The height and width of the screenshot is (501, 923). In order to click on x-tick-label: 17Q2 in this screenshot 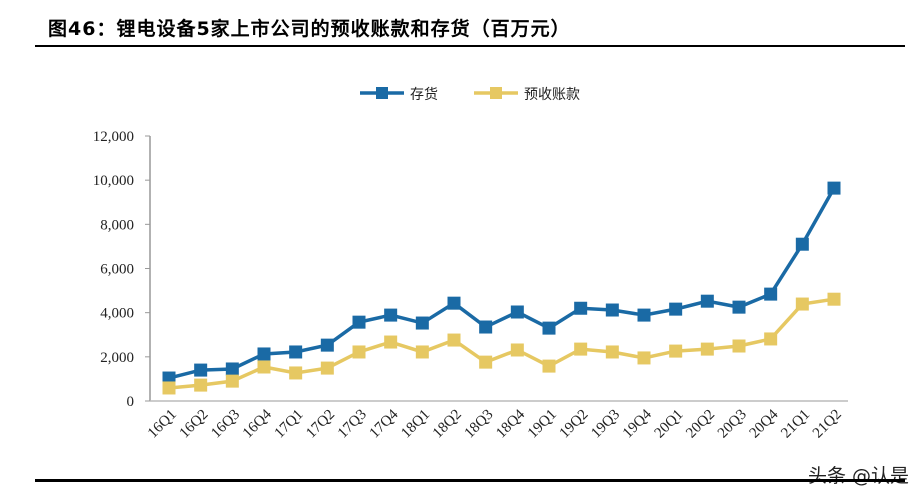, I will do `click(320, 424)`.